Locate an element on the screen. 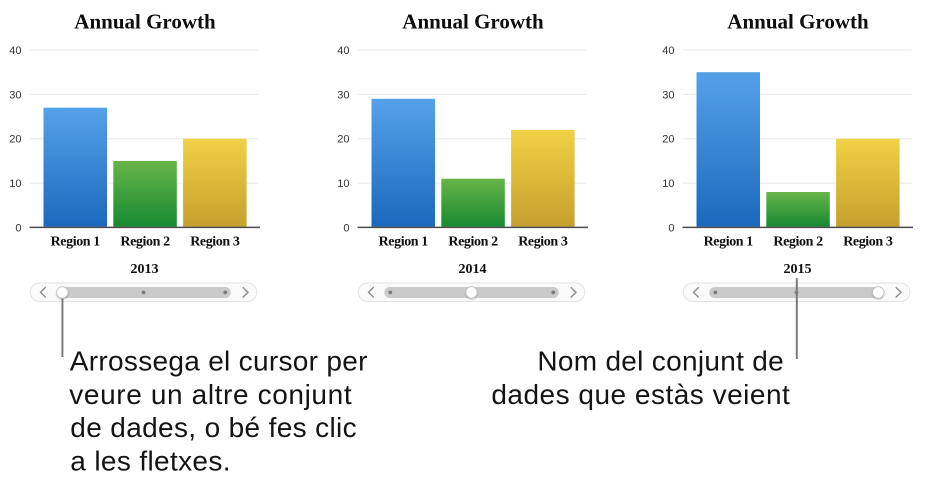 The height and width of the screenshot is (487, 931). svg-text: a les fletxes. is located at coordinates (150, 460).